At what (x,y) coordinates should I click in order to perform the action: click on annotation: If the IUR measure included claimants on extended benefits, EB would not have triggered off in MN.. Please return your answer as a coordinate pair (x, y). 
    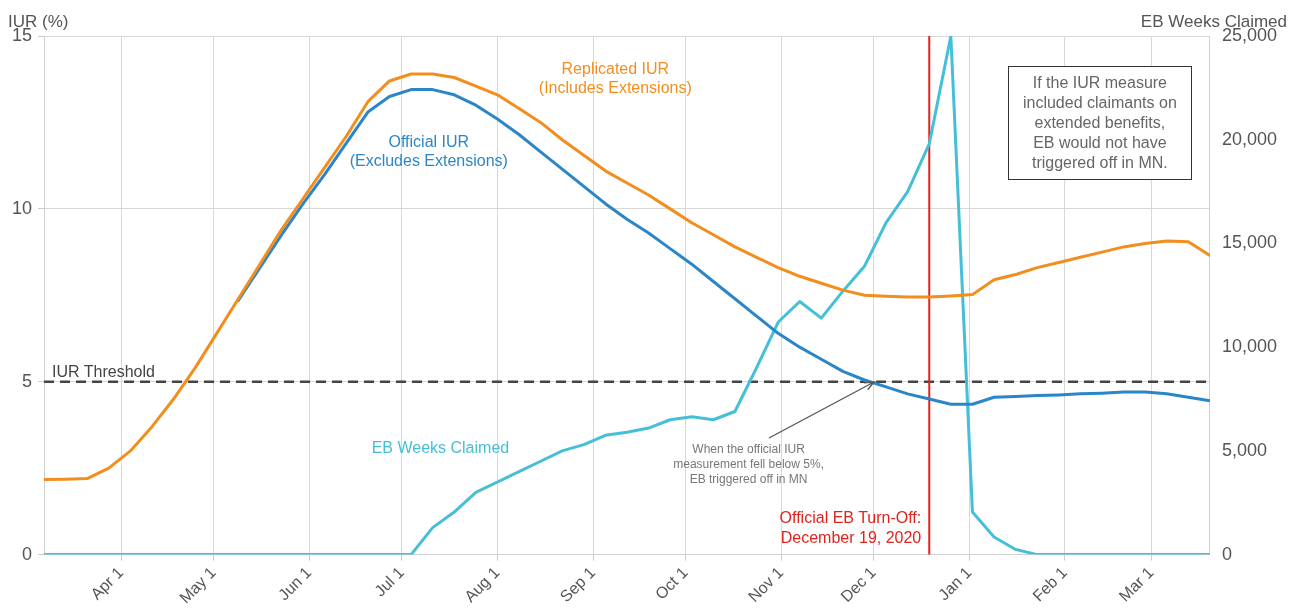
    Looking at the image, I should click on (1099, 123).